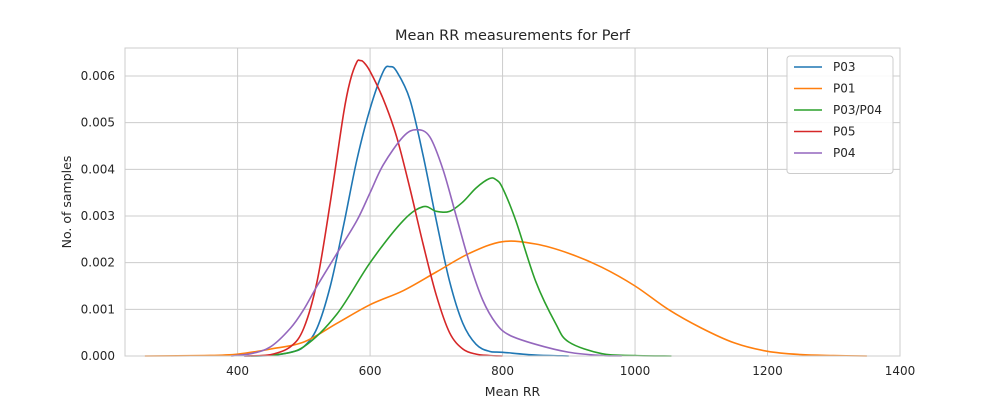  I want to click on x-tick-label: 1400, so click(900, 371).